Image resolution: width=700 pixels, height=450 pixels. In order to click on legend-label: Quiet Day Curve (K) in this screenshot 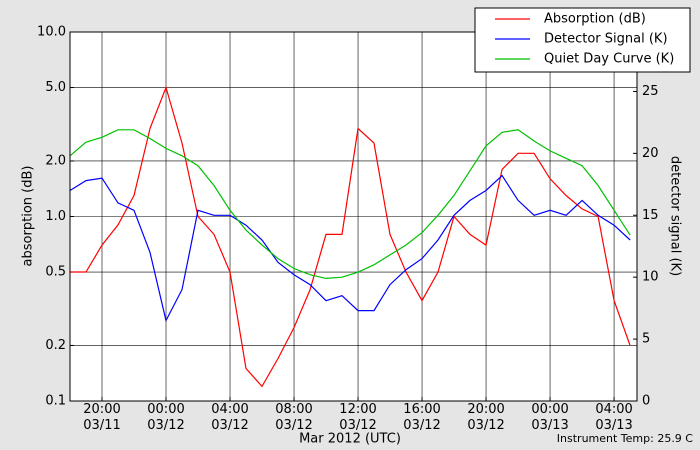, I will do `click(609, 59)`.